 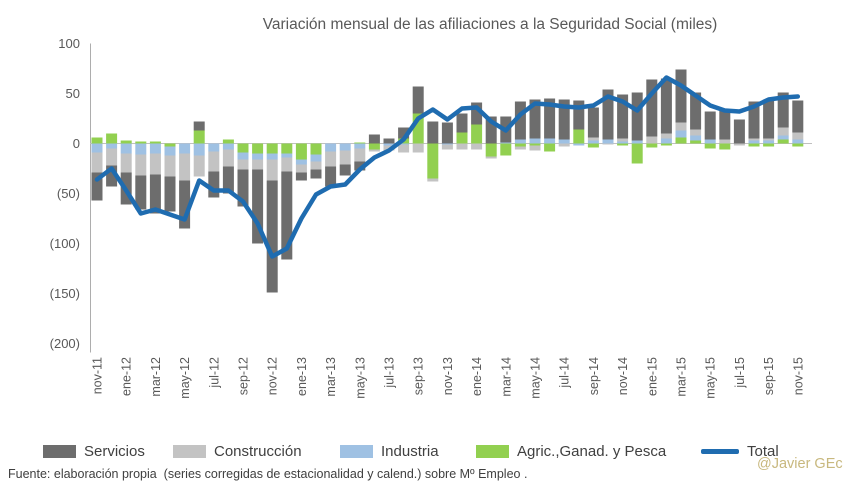 What do you see at coordinates (65, 293) in the screenshot?
I see `y-tick-label: (150)` at bounding box center [65, 293].